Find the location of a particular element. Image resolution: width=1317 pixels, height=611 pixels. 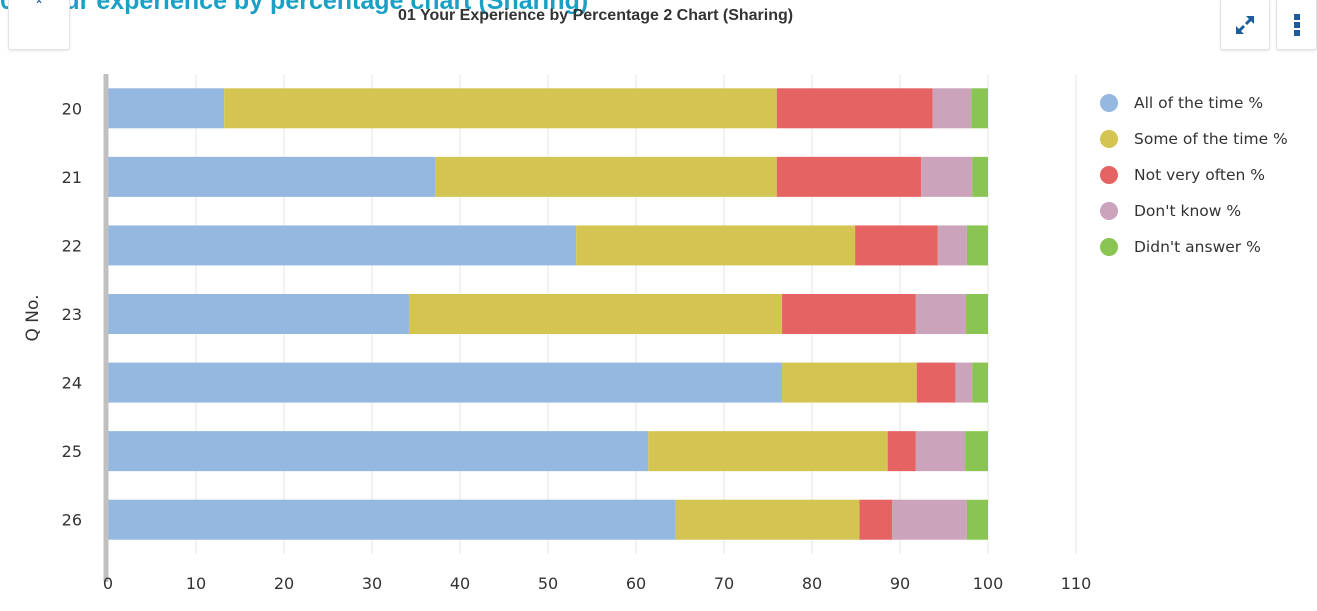

legend-item: Don't know % is located at coordinates (1194, 211).